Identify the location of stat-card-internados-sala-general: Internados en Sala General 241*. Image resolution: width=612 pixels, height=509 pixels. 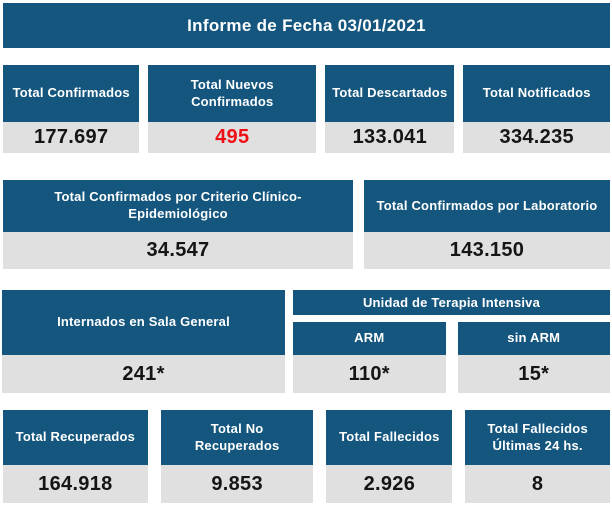
(143, 341).